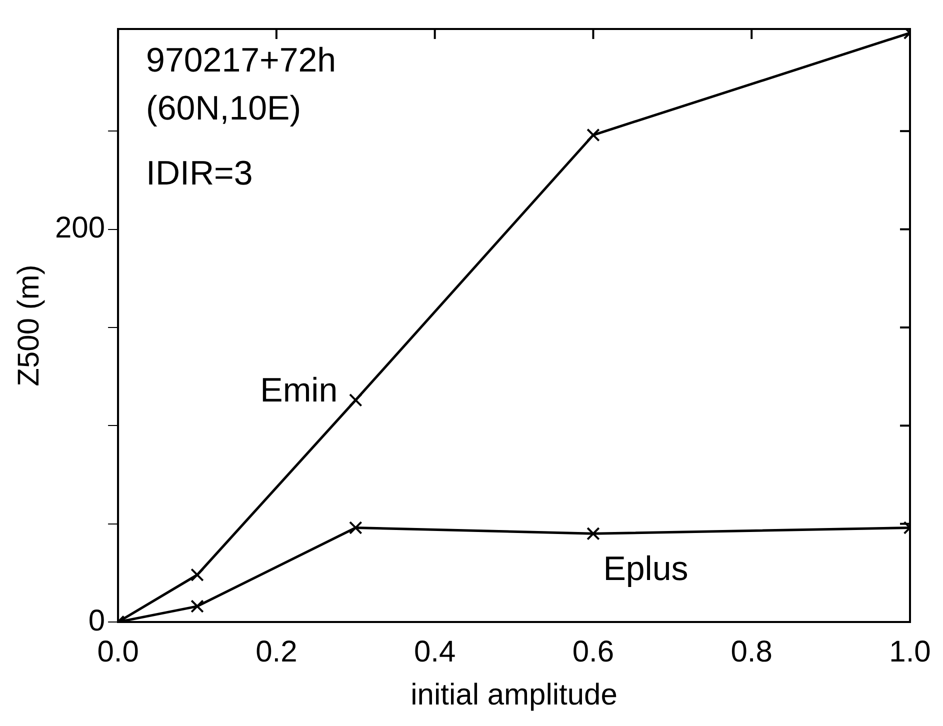 The width and height of the screenshot is (943, 726). I want to click on y-axis-title: Z500 (m), so click(29, 325).